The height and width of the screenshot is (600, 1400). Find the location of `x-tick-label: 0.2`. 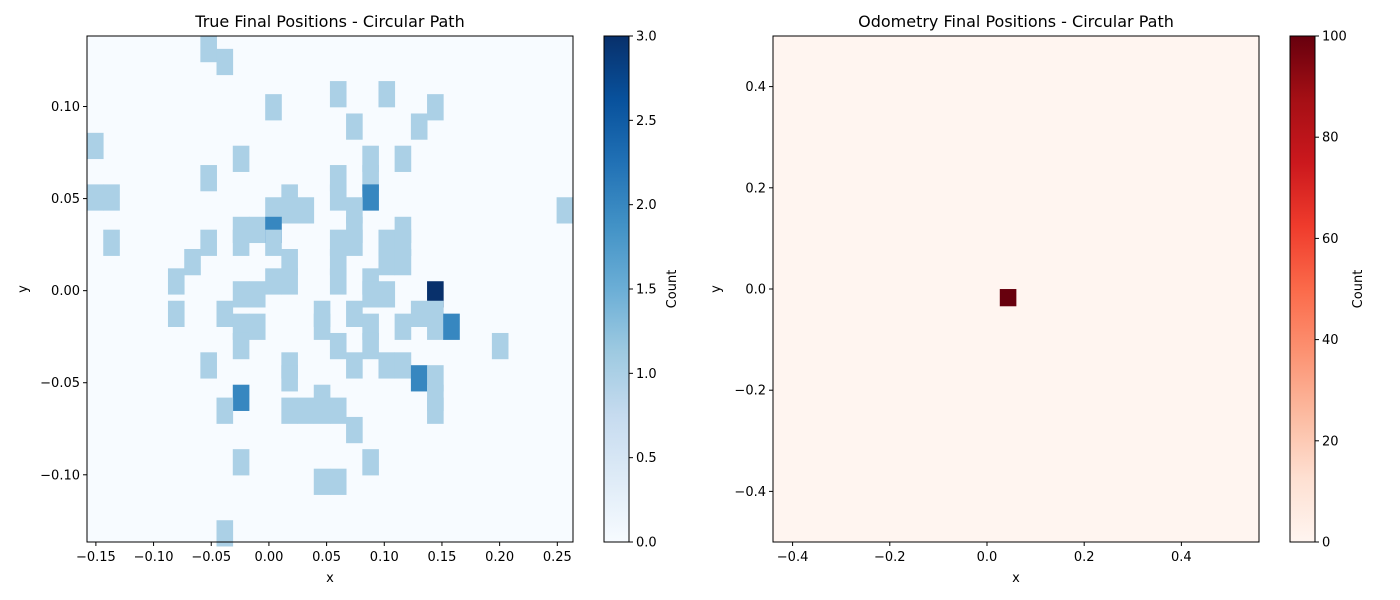

x-tick-label: 0.2 is located at coordinates (1084, 557).